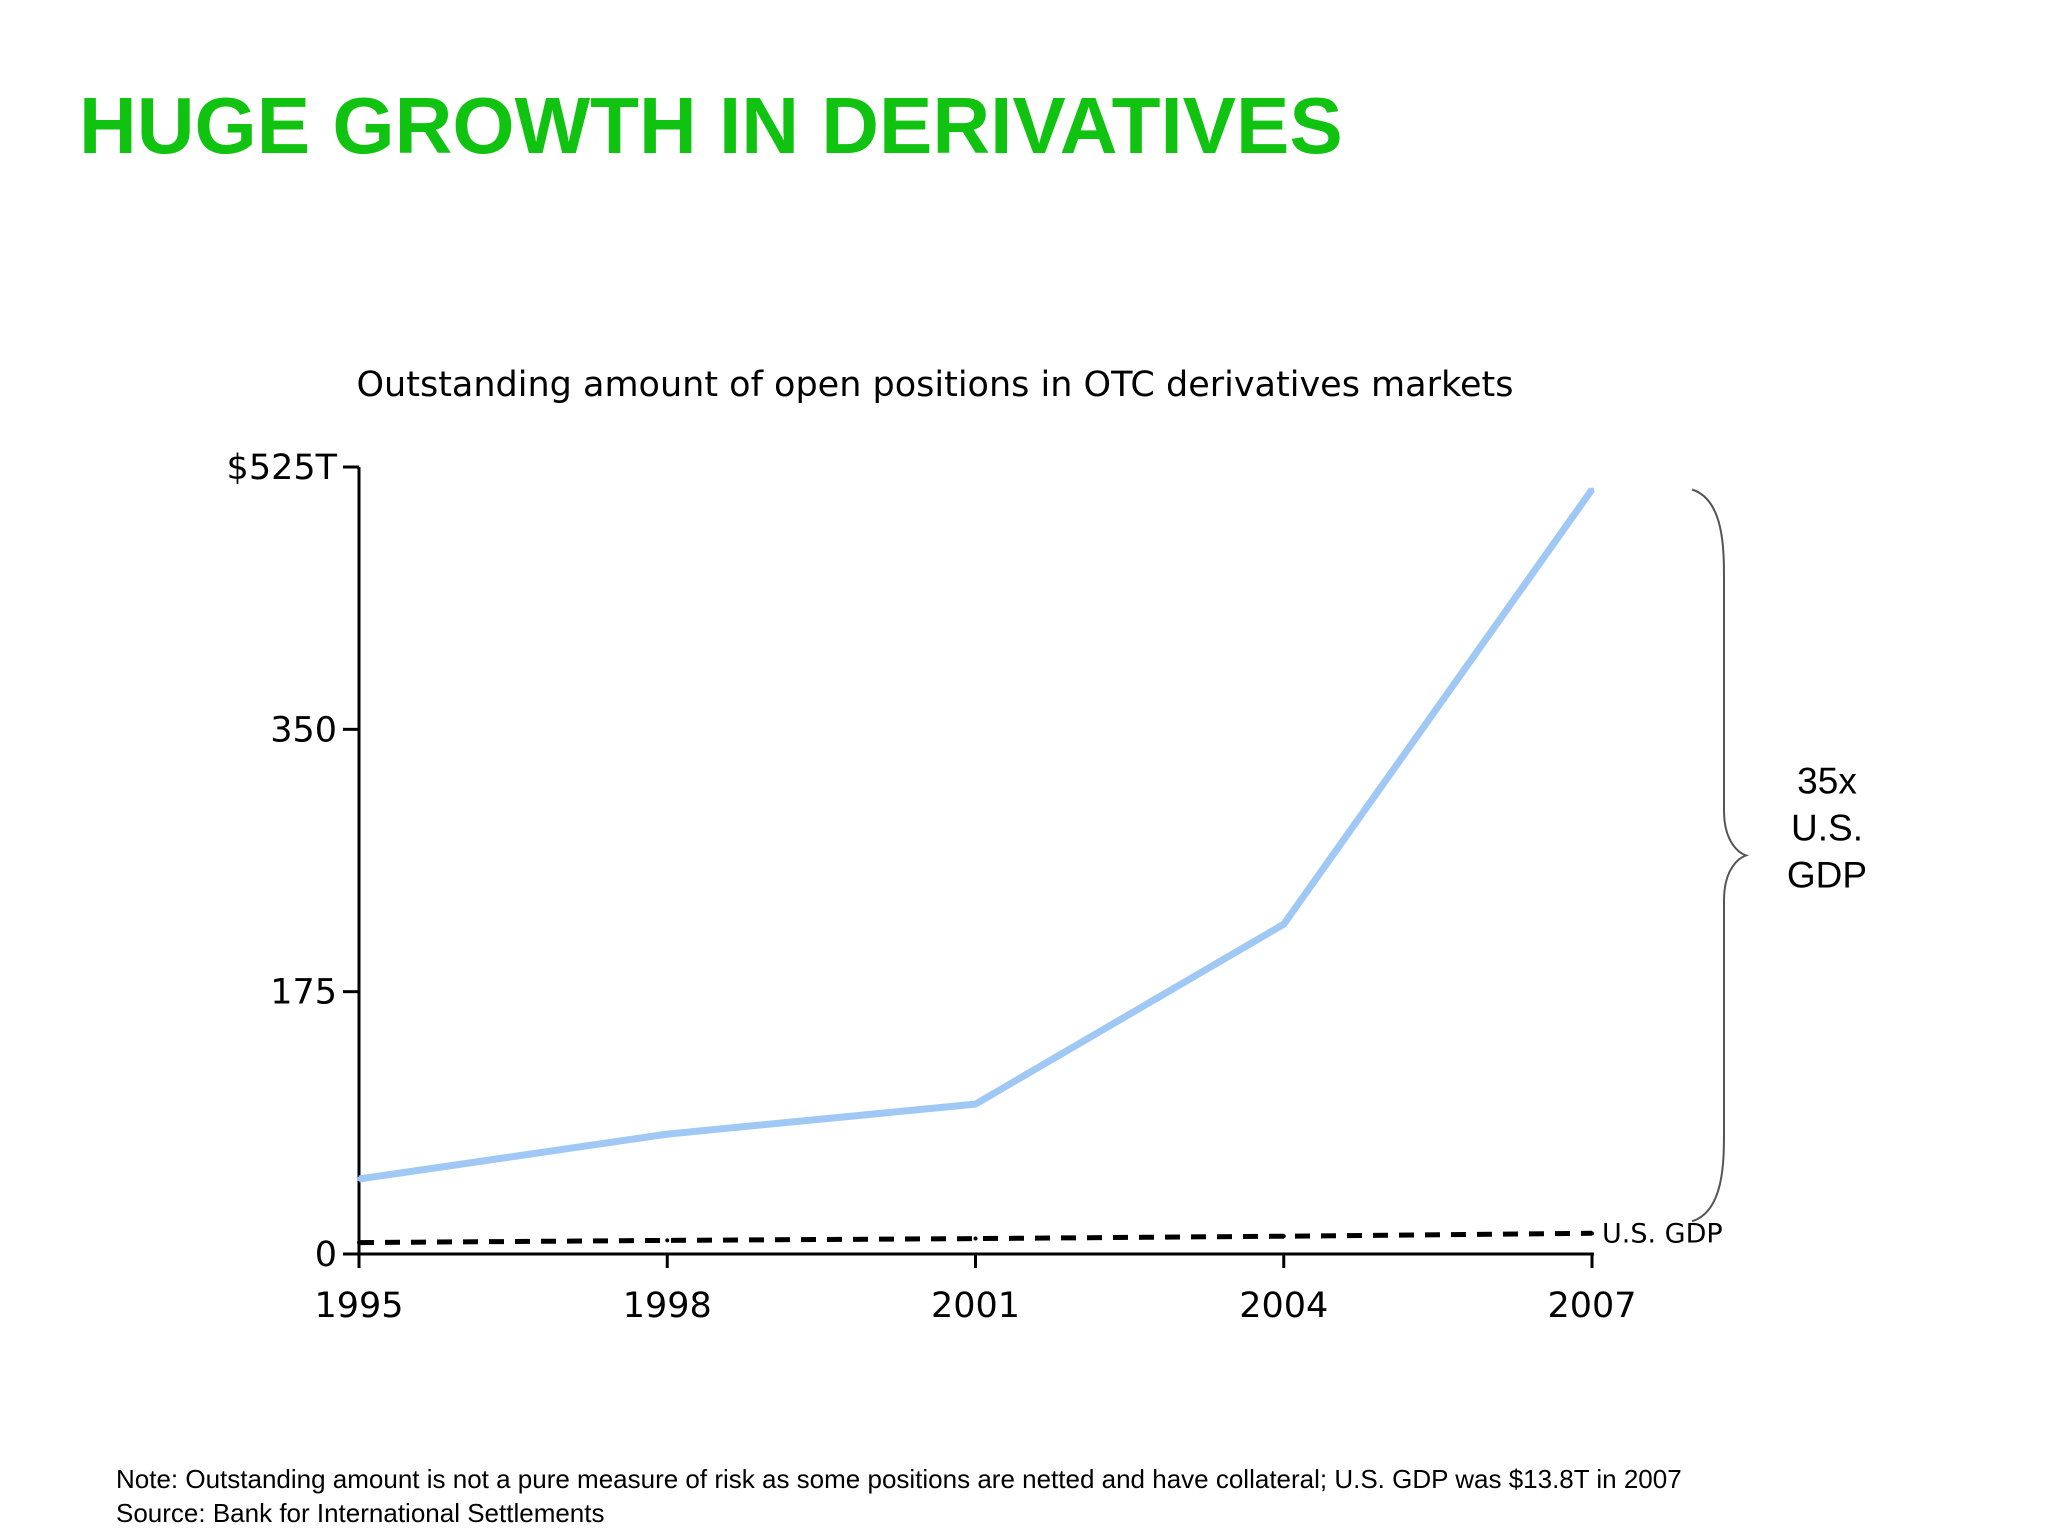 The height and width of the screenshot is (1534, 2048). I want to click on annotation-line: GDP, so click(1827, 874).